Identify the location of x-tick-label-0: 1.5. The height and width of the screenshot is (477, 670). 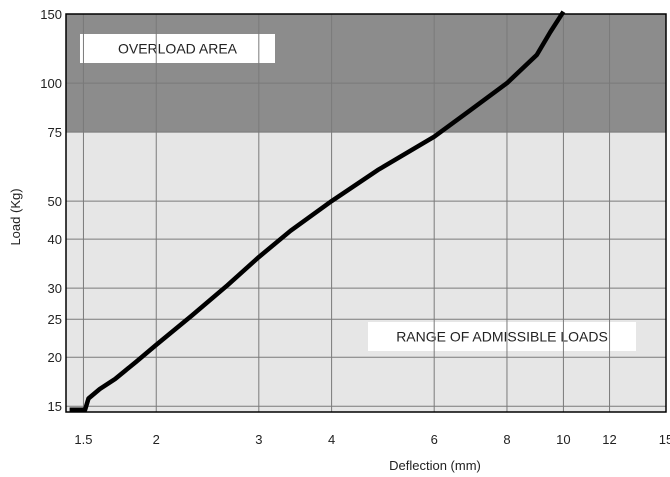
(83, 439).